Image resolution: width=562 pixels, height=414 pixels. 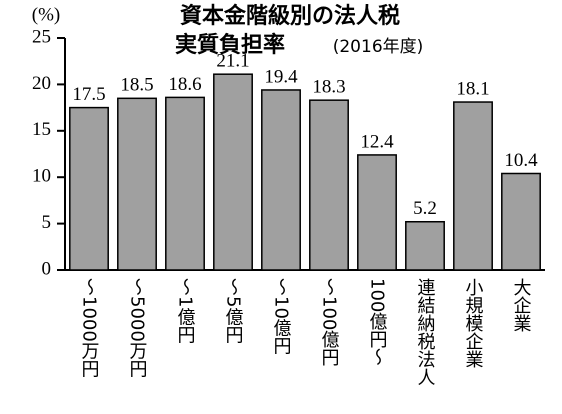 I want to click on x-tick-label: ～5億円, so click(x=233, y=311).